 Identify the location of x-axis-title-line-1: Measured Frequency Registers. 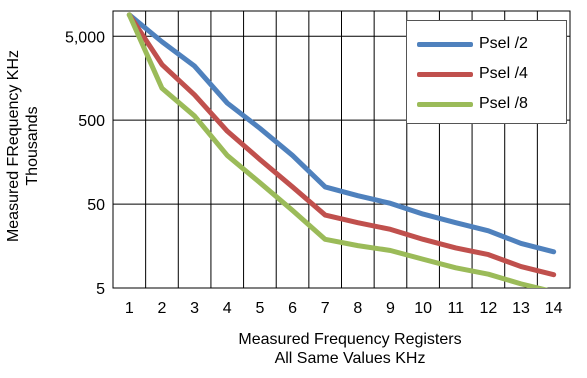
(350, 339).